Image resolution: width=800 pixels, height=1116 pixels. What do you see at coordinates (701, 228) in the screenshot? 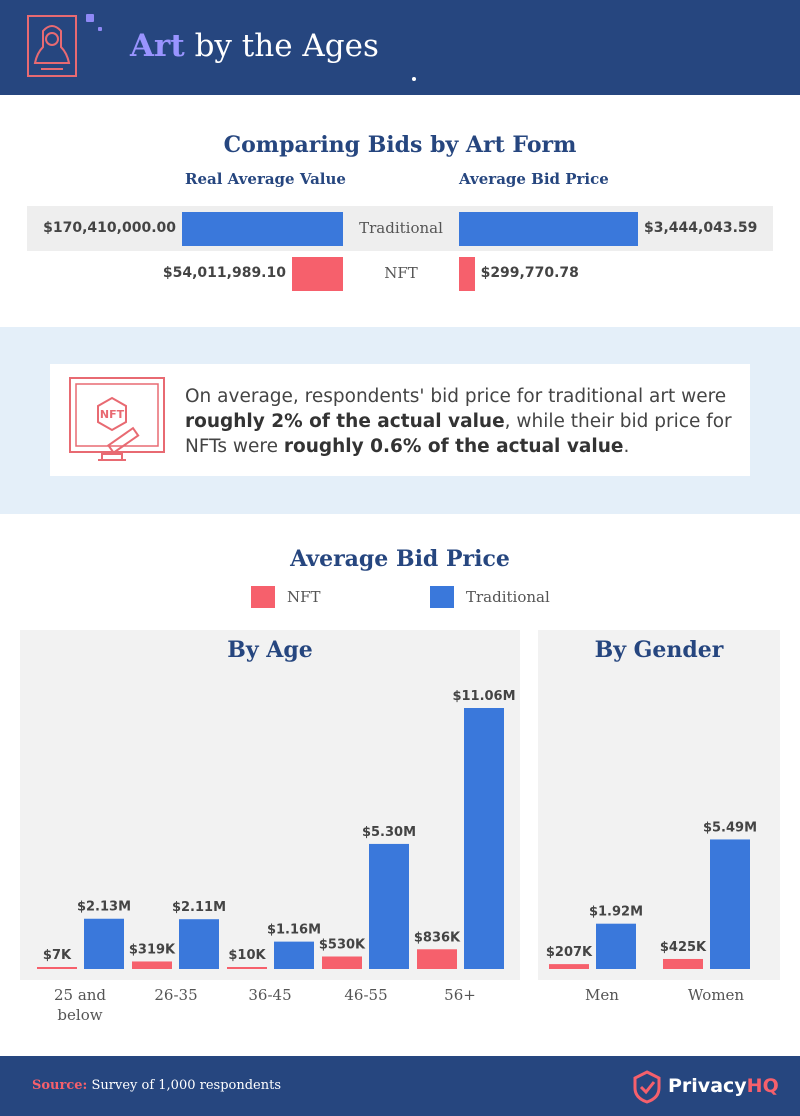
I see `value-label-bid-traditional: $3,444,043.59` at bounding box center [701, 228].